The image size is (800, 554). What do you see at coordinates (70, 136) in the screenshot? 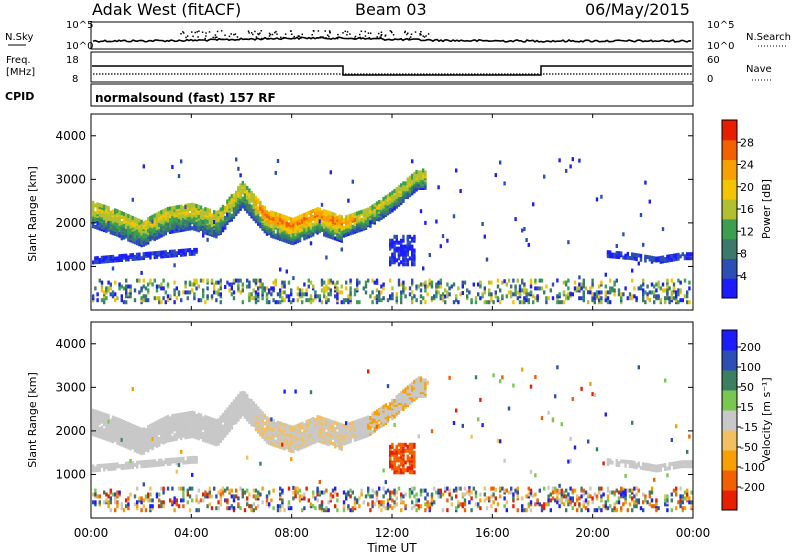
I see `y-tick-label: 4000` at bounding box center [70, 136].